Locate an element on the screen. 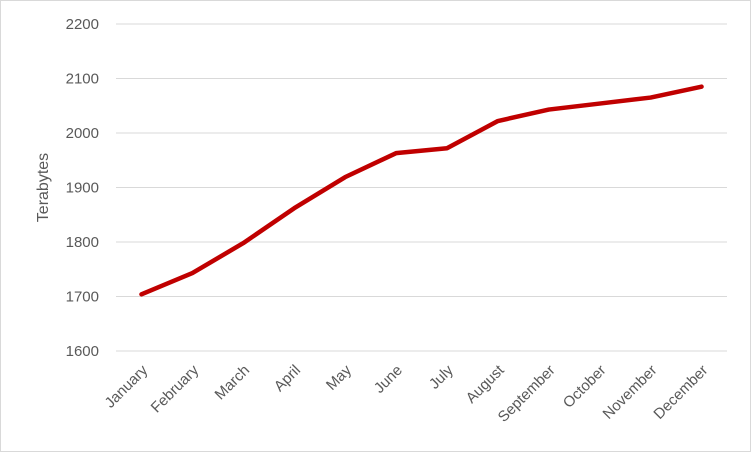 The width and height of the screenshot is (751, 452). y-tick-label: 1700 is located at coordinates (82, 297).